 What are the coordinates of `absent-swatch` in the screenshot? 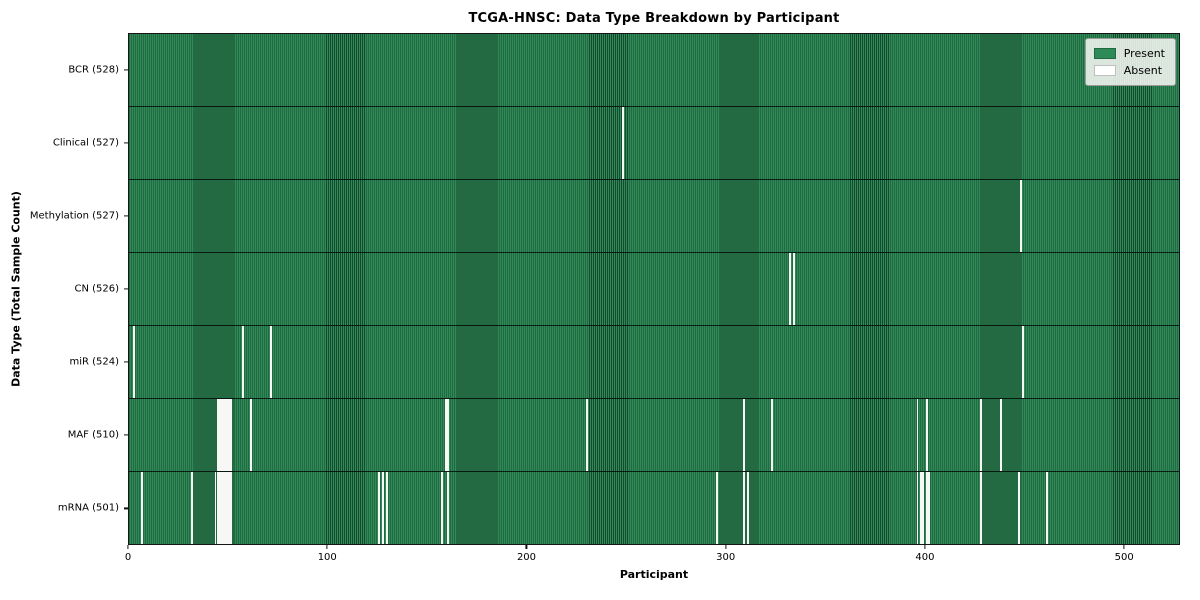 It's located at (1104, 70).